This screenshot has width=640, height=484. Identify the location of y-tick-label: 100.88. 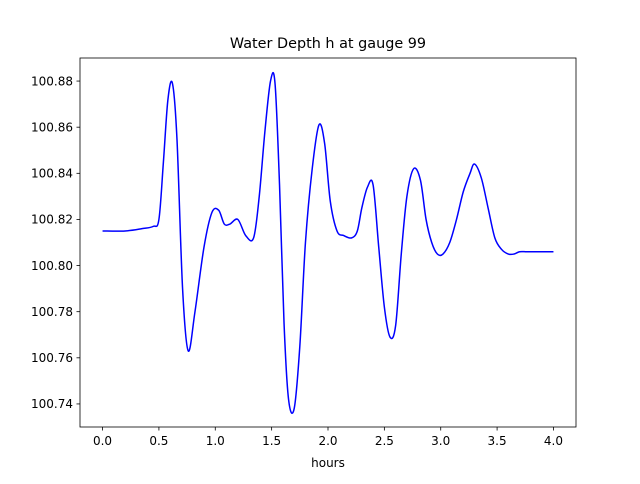
(52, 81).